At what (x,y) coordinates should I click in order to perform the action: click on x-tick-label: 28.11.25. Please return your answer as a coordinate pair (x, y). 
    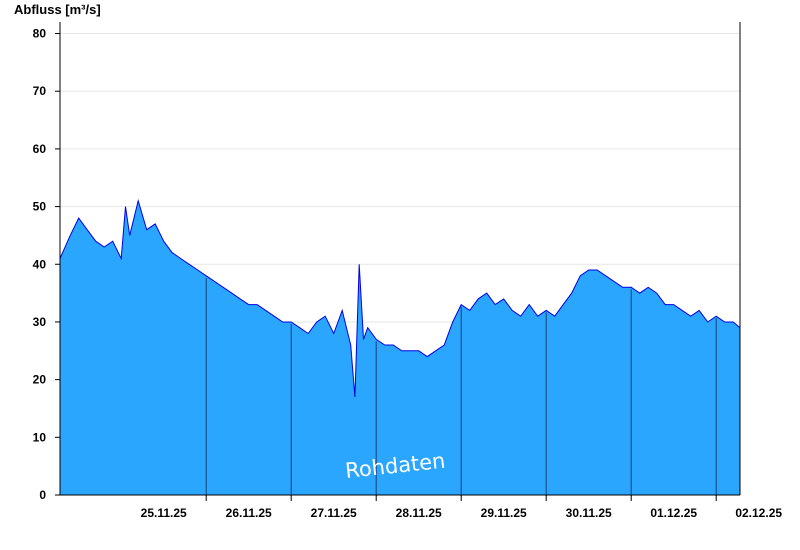
    Looking at the image, I should click on (419, 513).